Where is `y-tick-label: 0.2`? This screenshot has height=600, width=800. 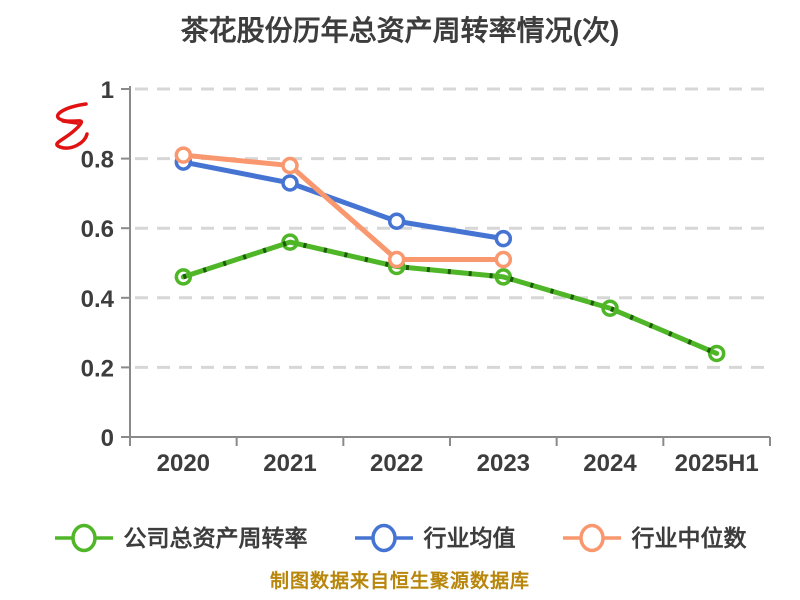
y-tick-label: 0.2 is located at coordinates (97, 368).